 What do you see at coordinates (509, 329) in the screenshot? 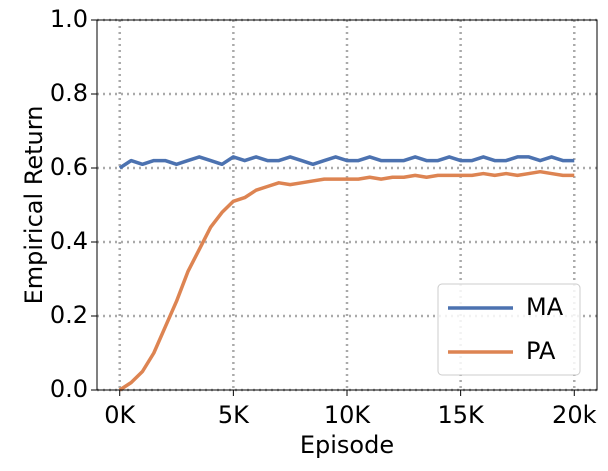
I see `legend: MA PA` at bounding box center [509, 329].